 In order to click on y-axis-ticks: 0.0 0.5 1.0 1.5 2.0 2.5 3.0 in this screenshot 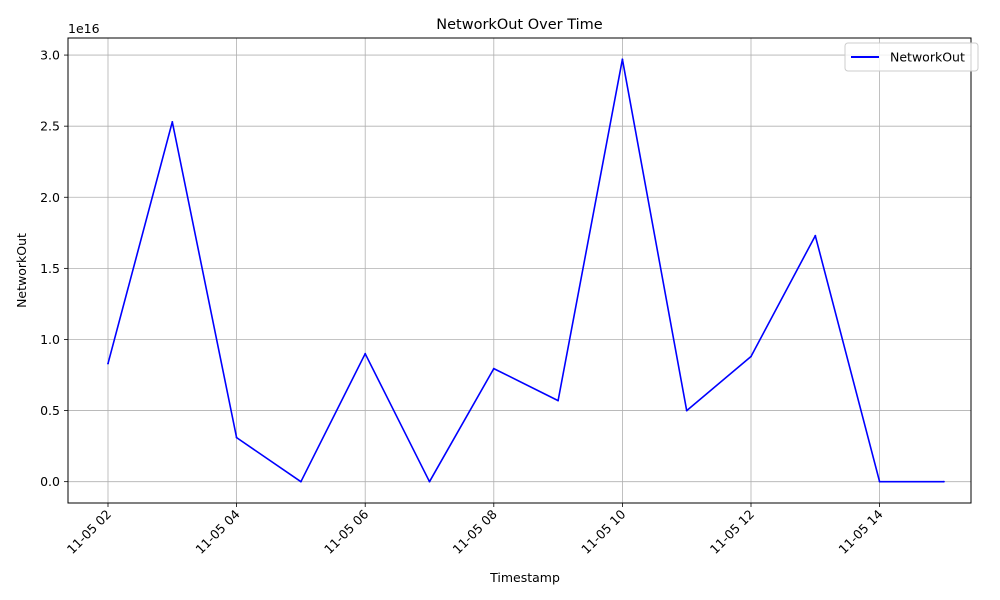, I will do `click(54, 268)`.